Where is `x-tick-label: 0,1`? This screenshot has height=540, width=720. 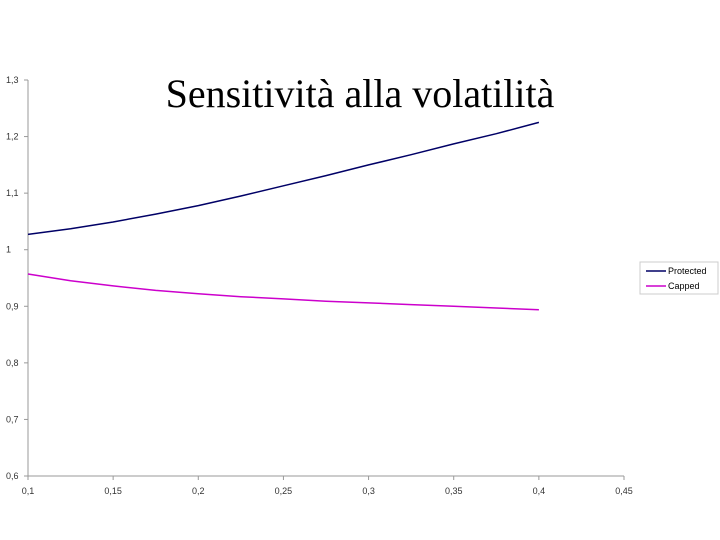 x-tick-label: 0,1 is located at coordinates (28, 491).